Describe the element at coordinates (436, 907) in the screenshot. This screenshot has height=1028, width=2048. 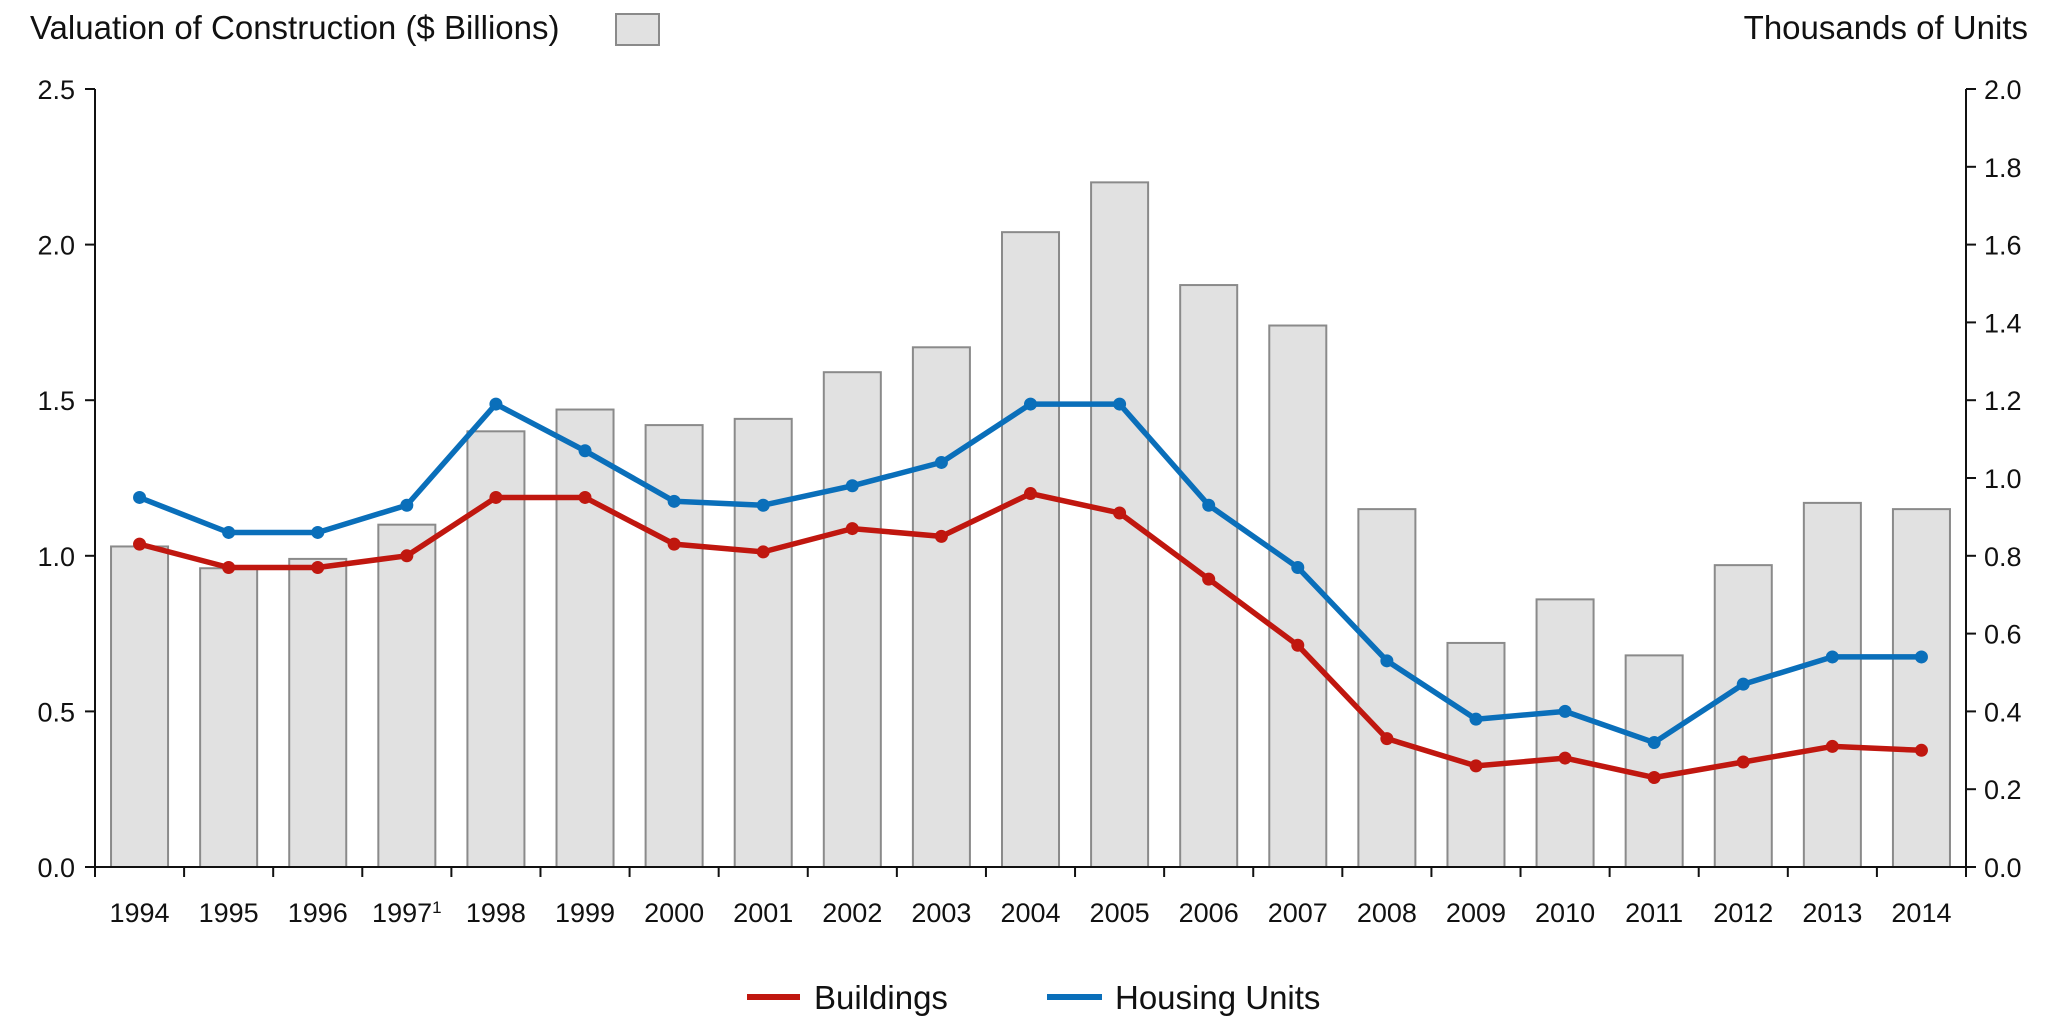
I see `footnote-marker: 1` at that location.